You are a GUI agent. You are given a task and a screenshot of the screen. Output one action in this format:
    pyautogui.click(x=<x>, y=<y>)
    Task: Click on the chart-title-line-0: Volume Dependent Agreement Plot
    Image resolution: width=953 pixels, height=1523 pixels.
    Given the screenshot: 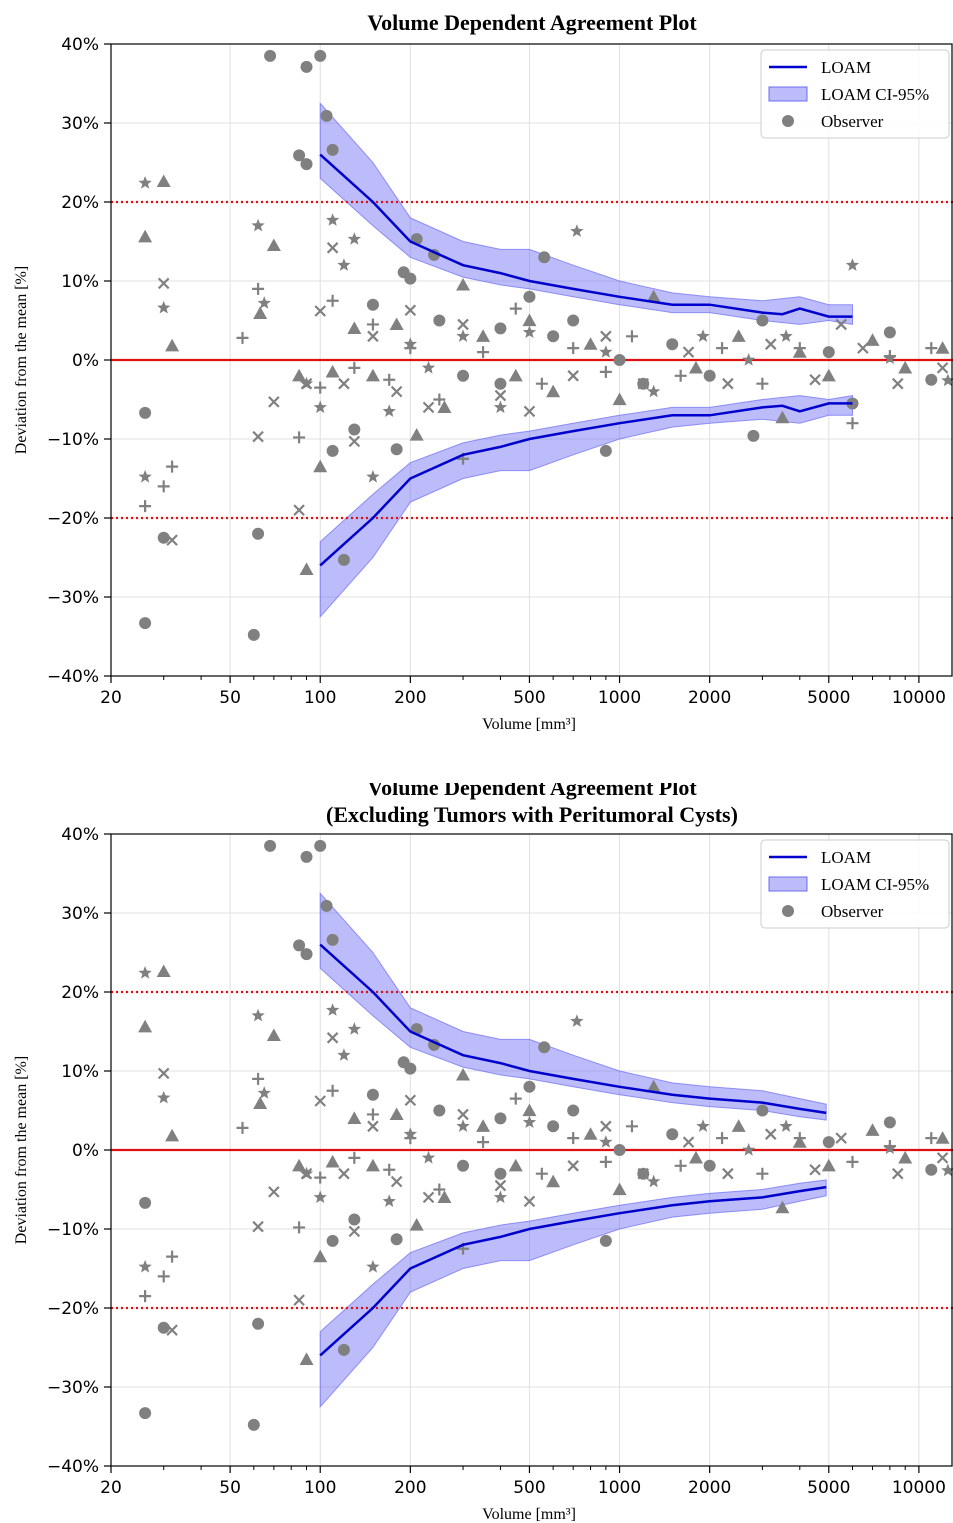 What is the action you would take?
    pyautogui.click(x=532, y=22)
    